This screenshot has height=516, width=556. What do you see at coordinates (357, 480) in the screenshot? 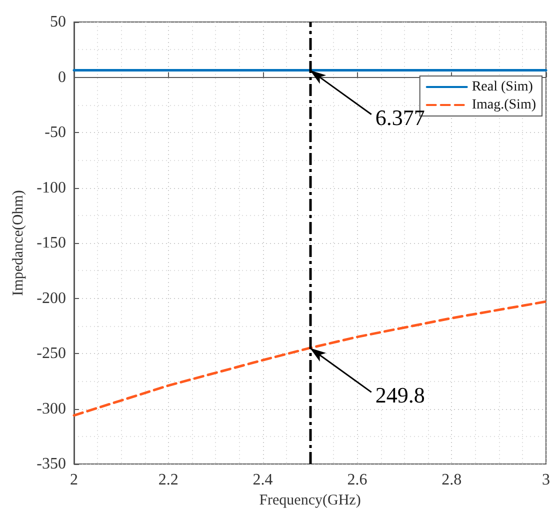
I see `x-tick-label: 2.6` at bounding box center [357, 480].